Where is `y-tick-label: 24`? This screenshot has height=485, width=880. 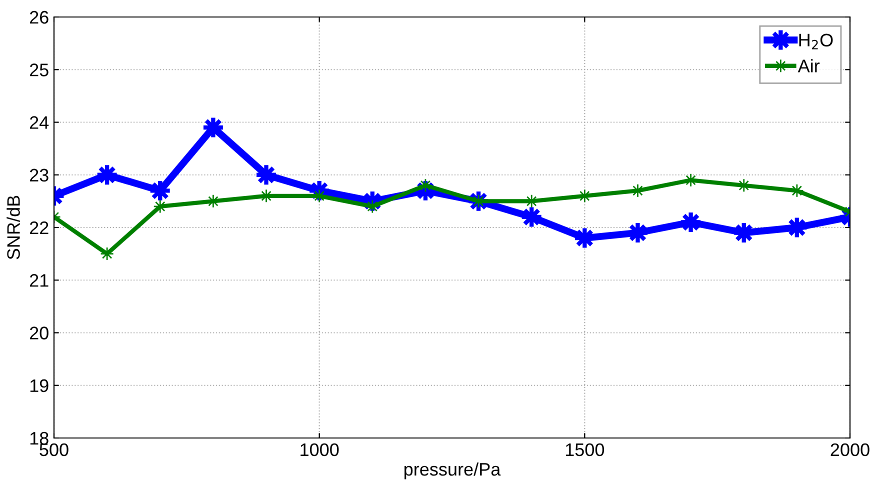
y-tick-label: 24 is located at coordinates (39, 122).